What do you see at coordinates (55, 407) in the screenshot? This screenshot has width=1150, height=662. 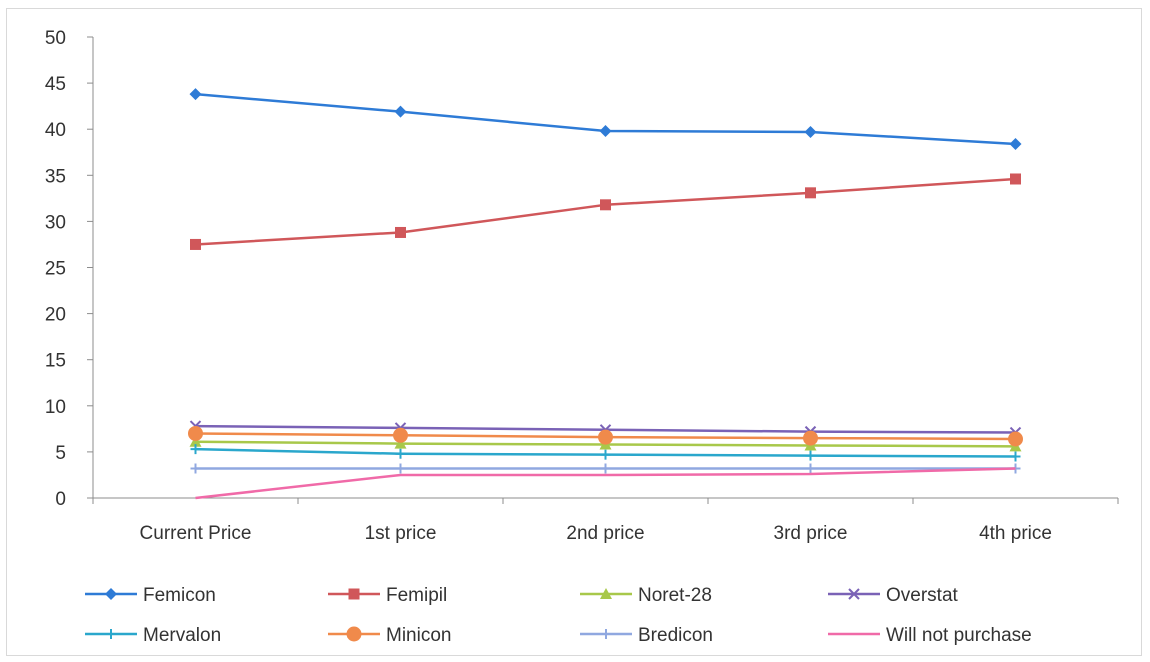 I see `y-tick-label: 10` at bounding box center [55, 407].